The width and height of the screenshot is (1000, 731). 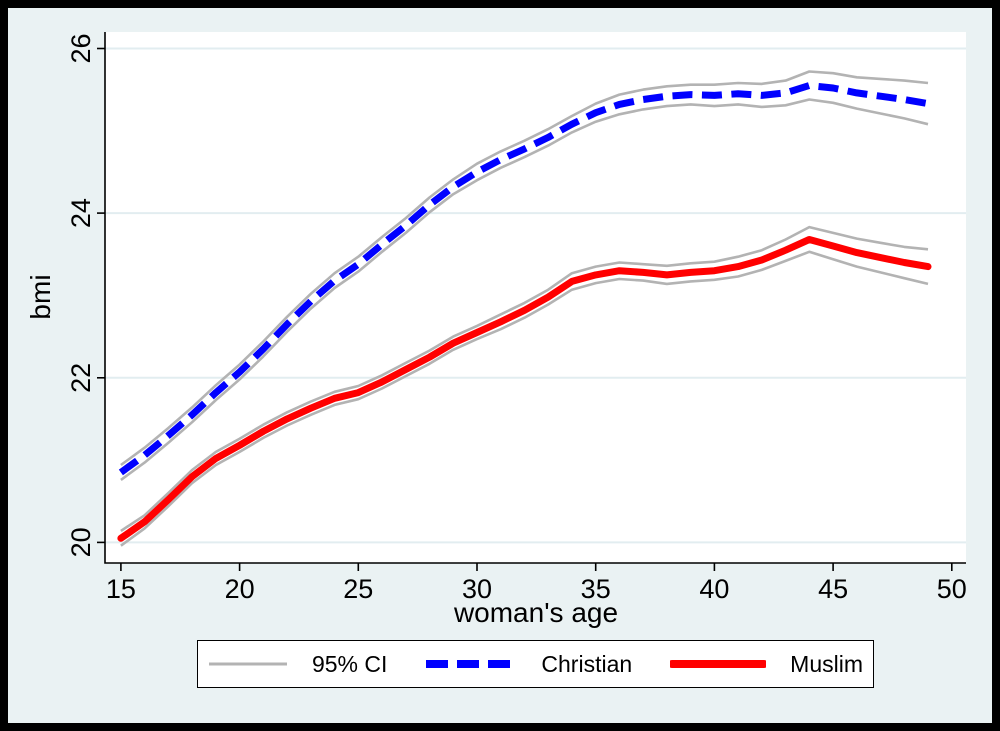 What do you see at coordinates (833, 589) in the screenshot?
I see `svg-text: 45` at bounding box center [833, 589].